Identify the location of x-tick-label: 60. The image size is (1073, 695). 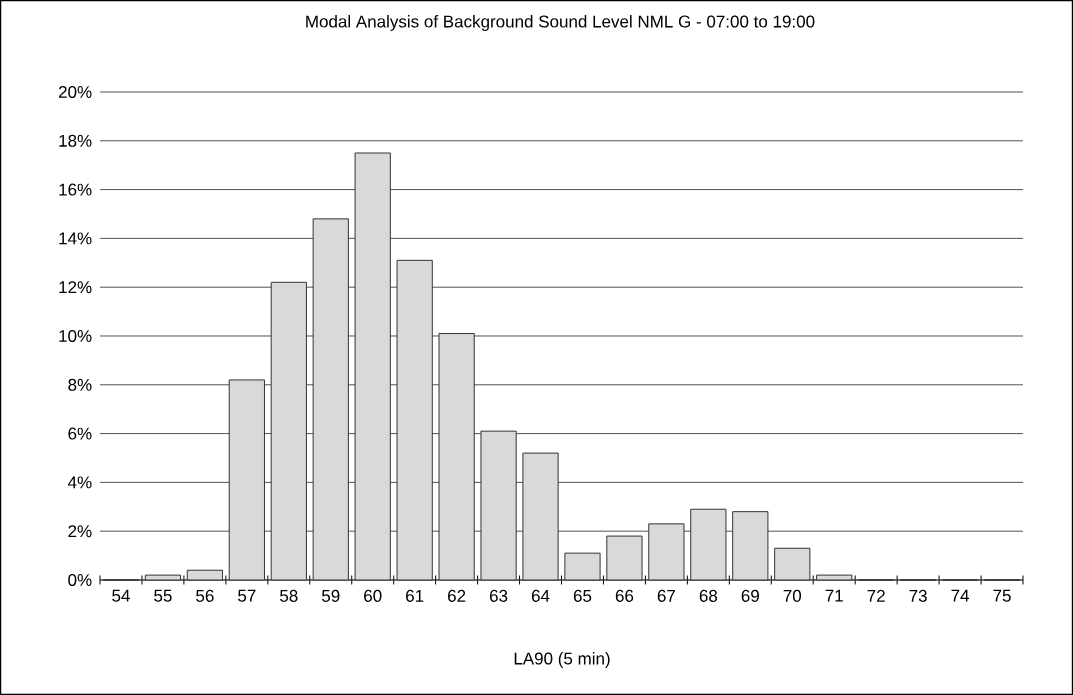
(373, 595).